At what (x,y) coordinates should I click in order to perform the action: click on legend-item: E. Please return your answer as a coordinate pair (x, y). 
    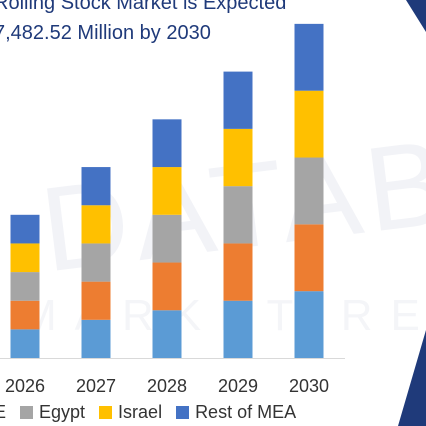
    Looking at the image, I should click on (3, 412).